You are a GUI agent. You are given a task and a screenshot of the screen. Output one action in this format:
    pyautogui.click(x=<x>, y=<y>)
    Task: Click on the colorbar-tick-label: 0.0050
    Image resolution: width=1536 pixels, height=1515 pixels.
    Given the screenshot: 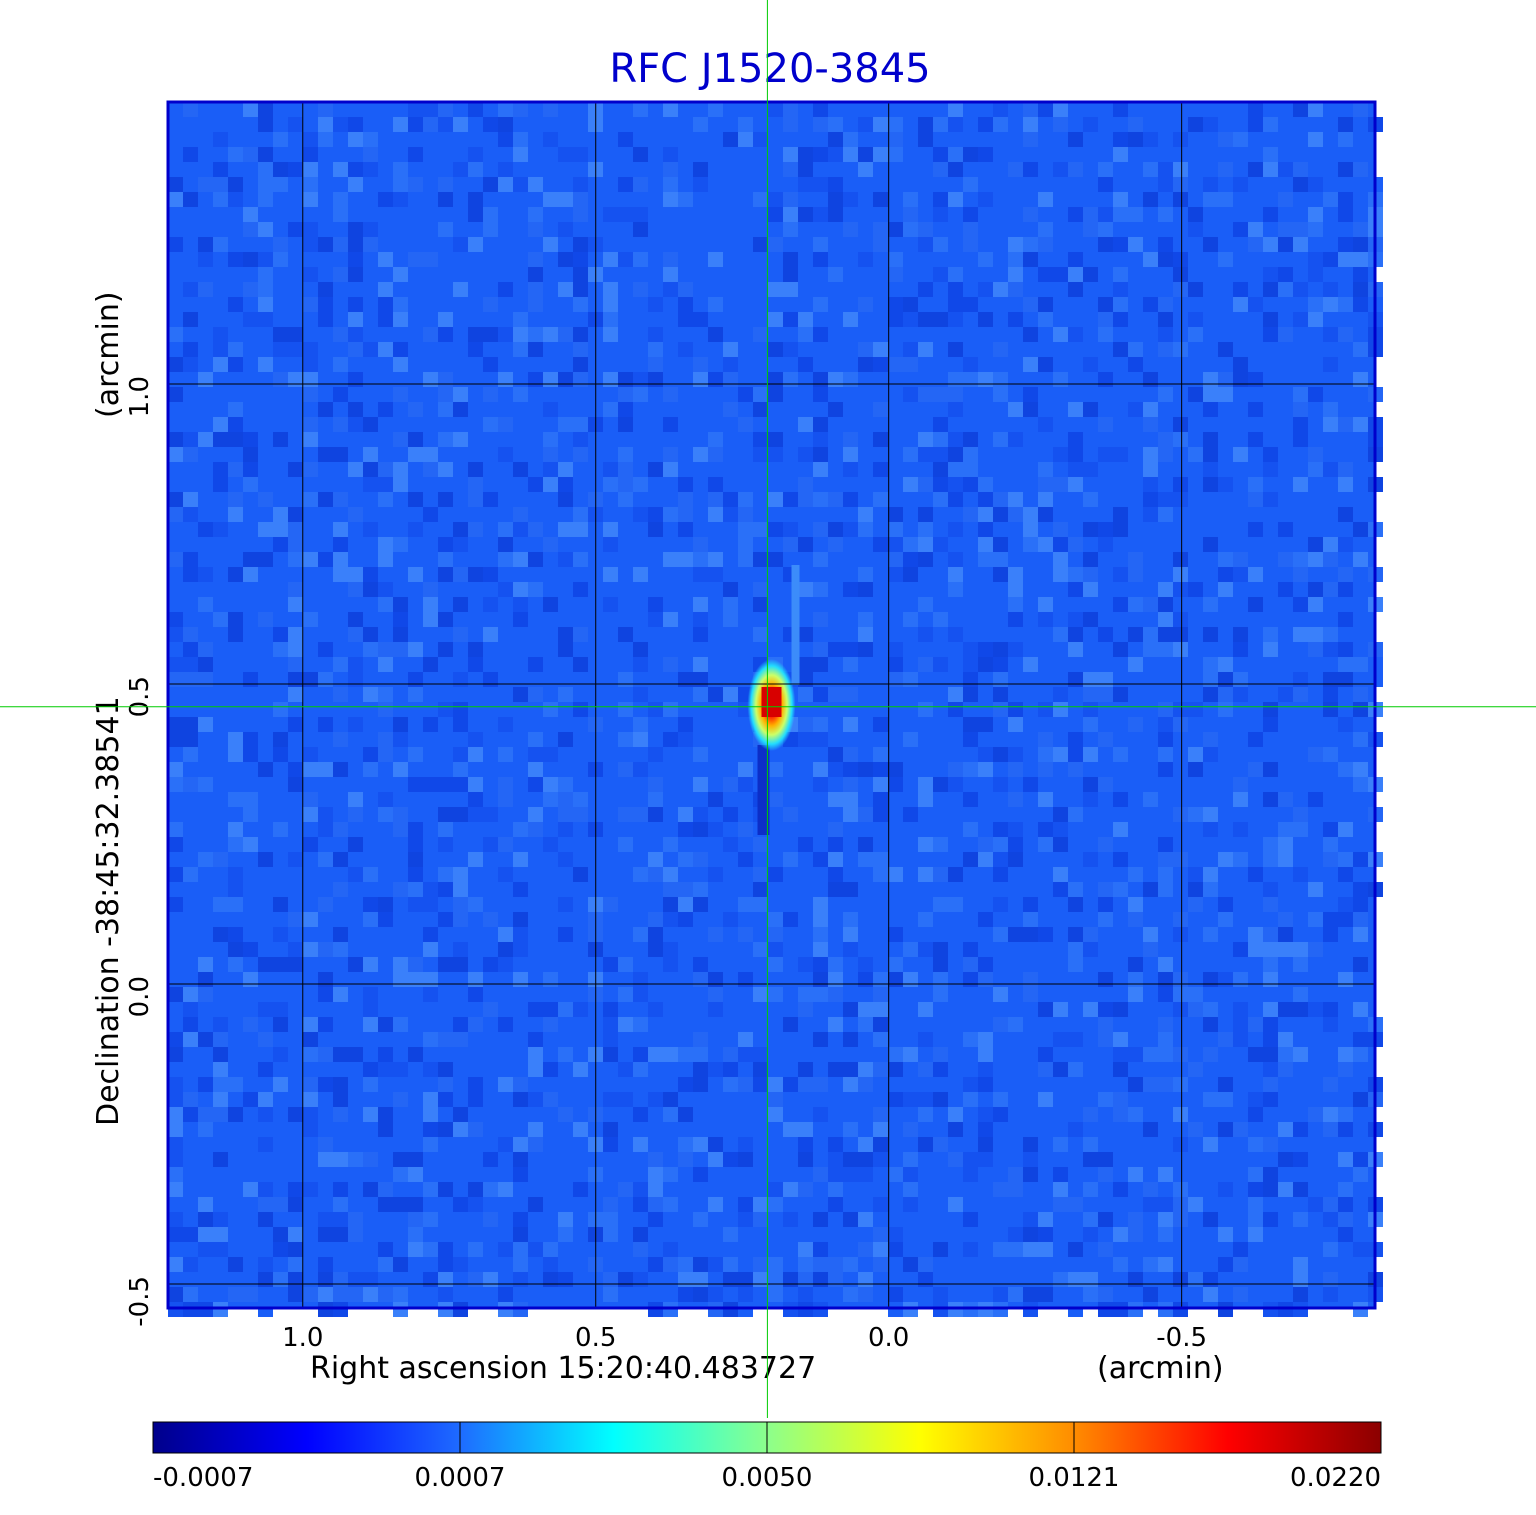 What is the action you would take?
    pyautogui.click(x=767, y=1478)
    